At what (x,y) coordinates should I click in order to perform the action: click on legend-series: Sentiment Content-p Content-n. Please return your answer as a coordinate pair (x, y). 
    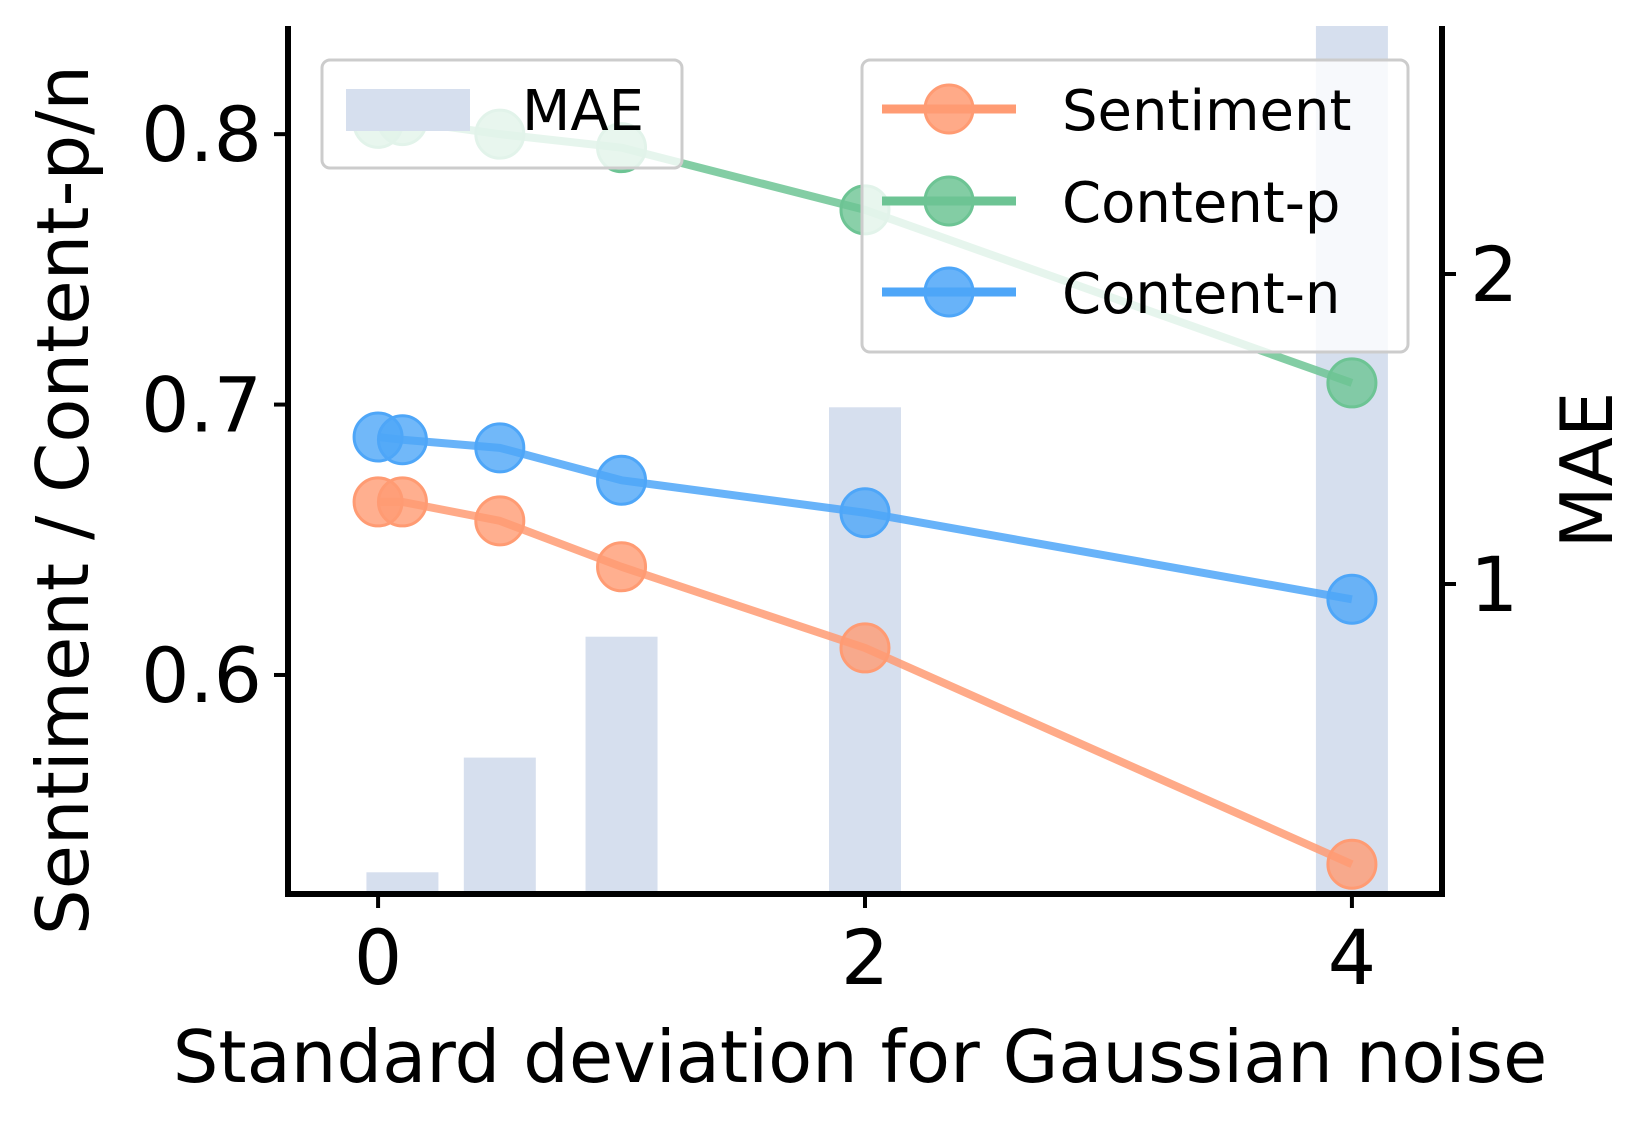
    Looking at the image, I should click on (1135, 206).